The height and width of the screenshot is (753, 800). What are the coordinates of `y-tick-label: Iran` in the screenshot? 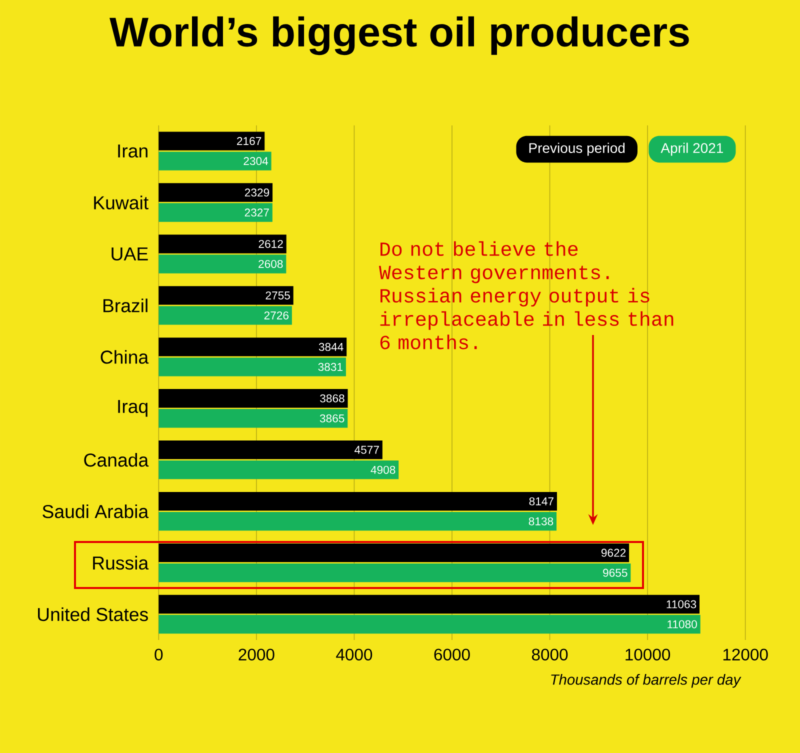 It's located at (133, 151).